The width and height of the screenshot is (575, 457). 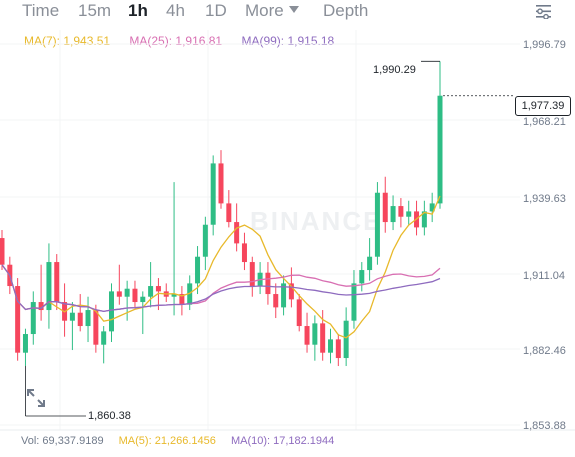 What do you see at coordinates (316, 221) in the screenshot?
I see `watermark: BINANCE` at bounding box center [316, 221].